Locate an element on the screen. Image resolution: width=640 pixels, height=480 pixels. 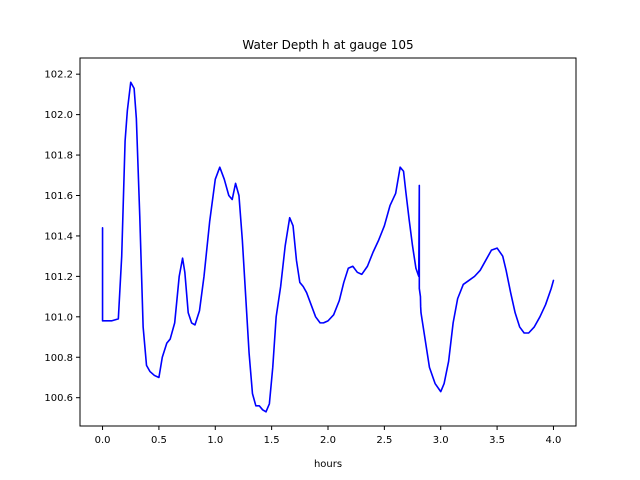
x-tick-label: 3.5 is located at coordinates (497, 440).